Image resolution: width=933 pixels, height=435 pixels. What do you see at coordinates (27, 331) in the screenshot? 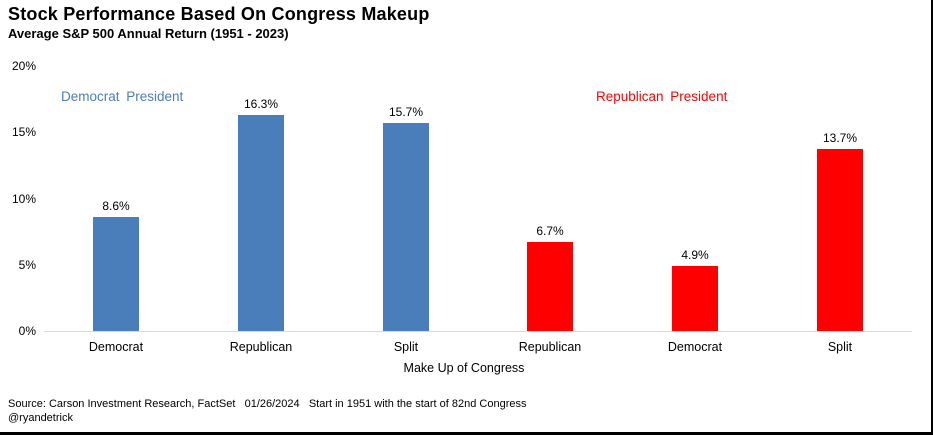
I see `y-tick-label: 0%` at bounding box center [27, 331].